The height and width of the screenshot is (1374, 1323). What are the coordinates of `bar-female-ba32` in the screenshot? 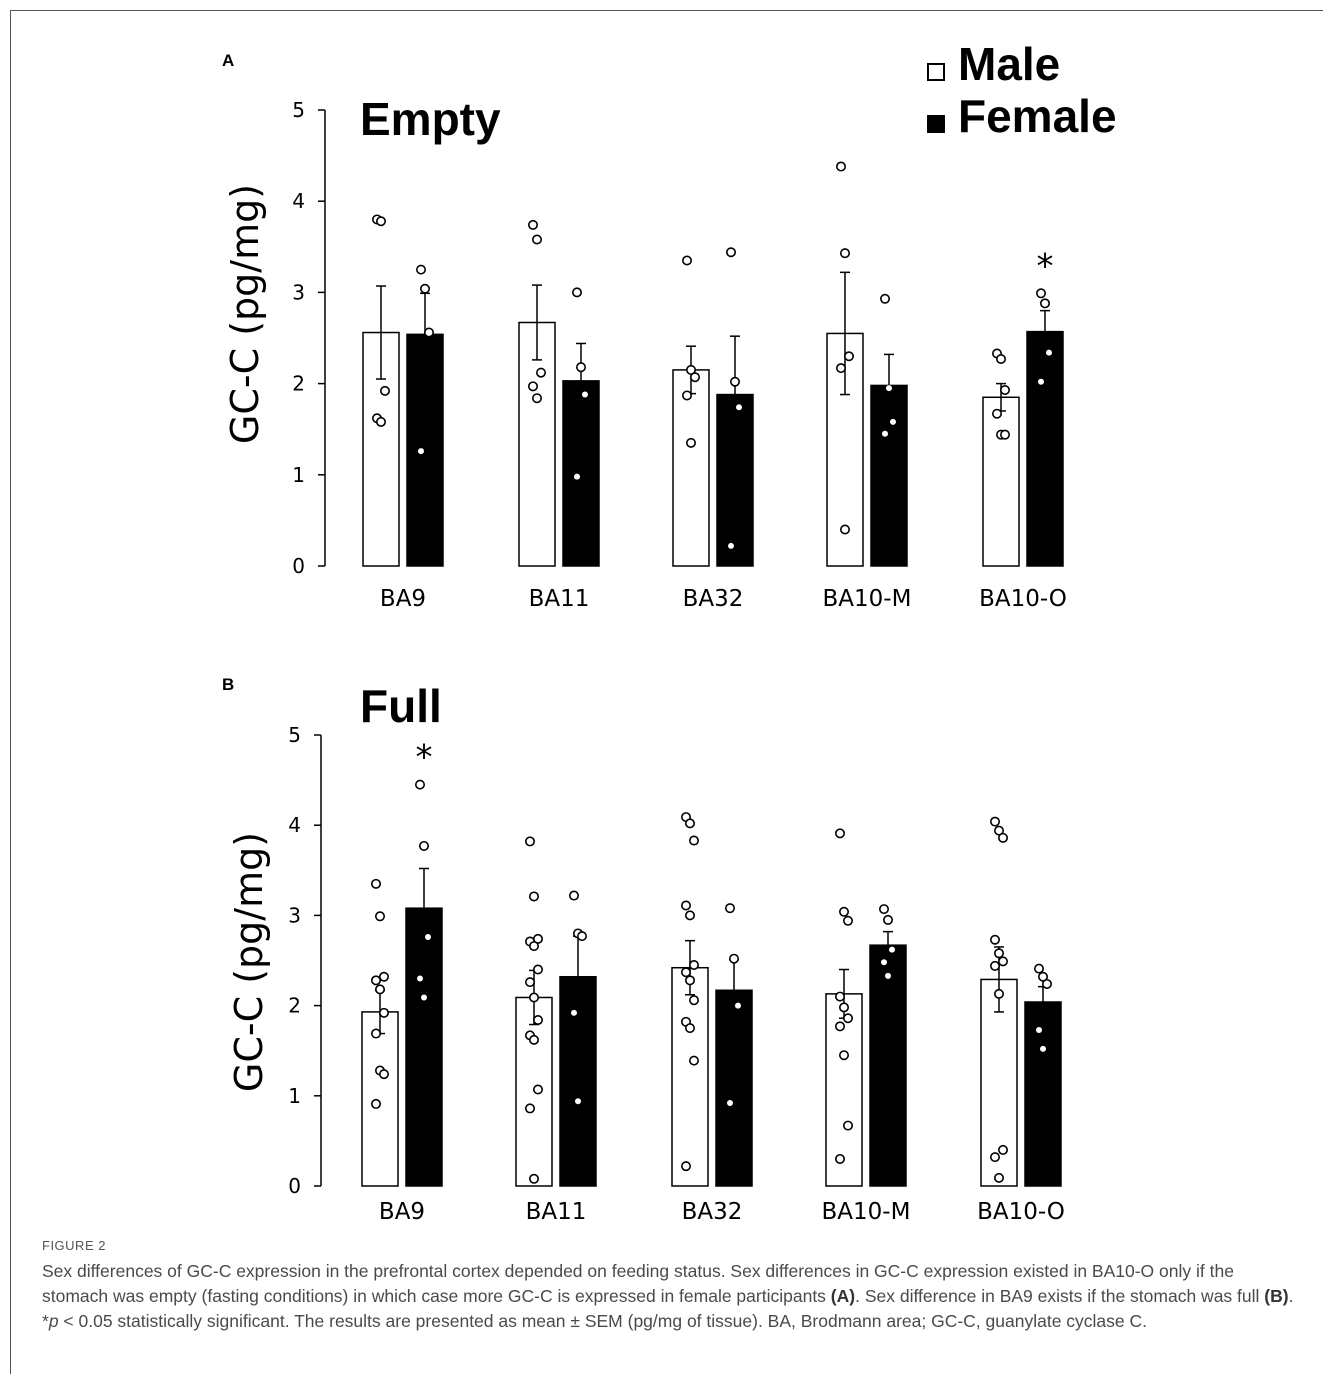 It's located at (734, 1088).